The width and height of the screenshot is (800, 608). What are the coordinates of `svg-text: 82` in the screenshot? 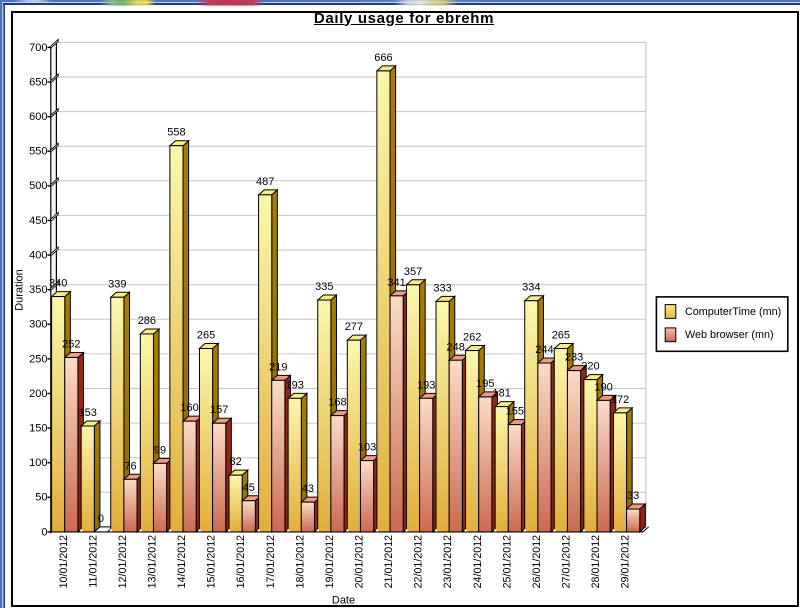 It's located at (235, 462).